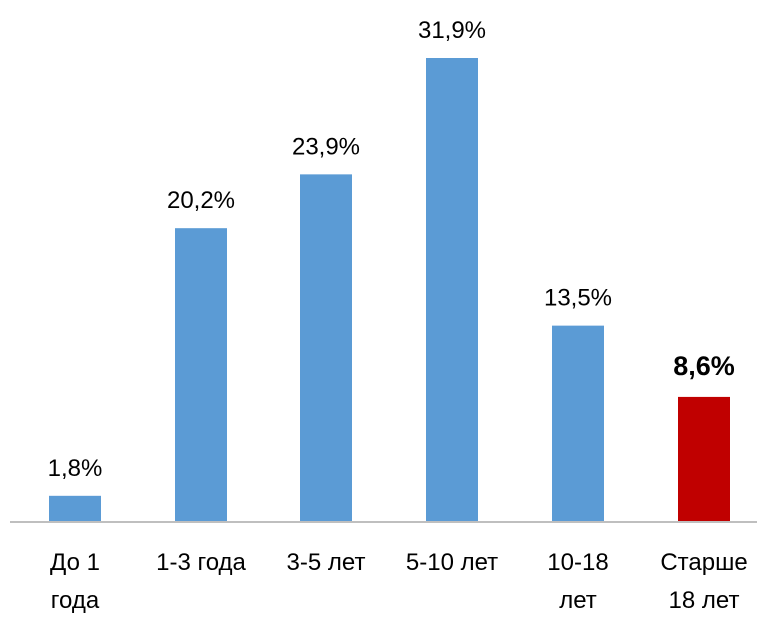 The width and height of the screenshot is (767, 622). I want to click on data-label-0: 1,8%, so click(75, 468).